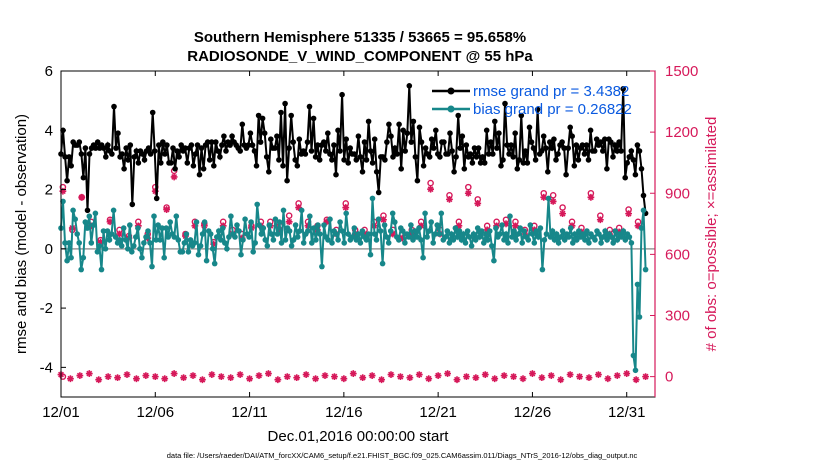 The width and height of the screenshot is (830, 470). Describe the element at coordinates (669, 377) in the screenshot. I see `y-right-tick-label: 0` at that location.